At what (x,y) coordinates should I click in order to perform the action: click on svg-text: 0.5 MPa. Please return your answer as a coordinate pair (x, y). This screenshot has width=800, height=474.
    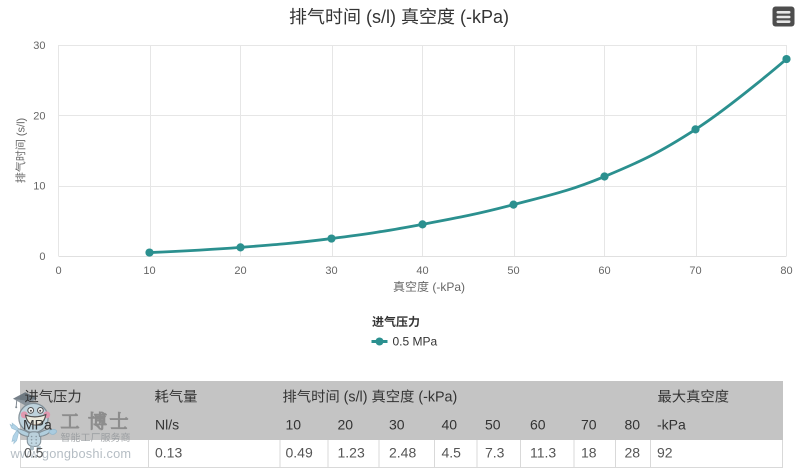
    Looking at the image, I should click on (415, 342).